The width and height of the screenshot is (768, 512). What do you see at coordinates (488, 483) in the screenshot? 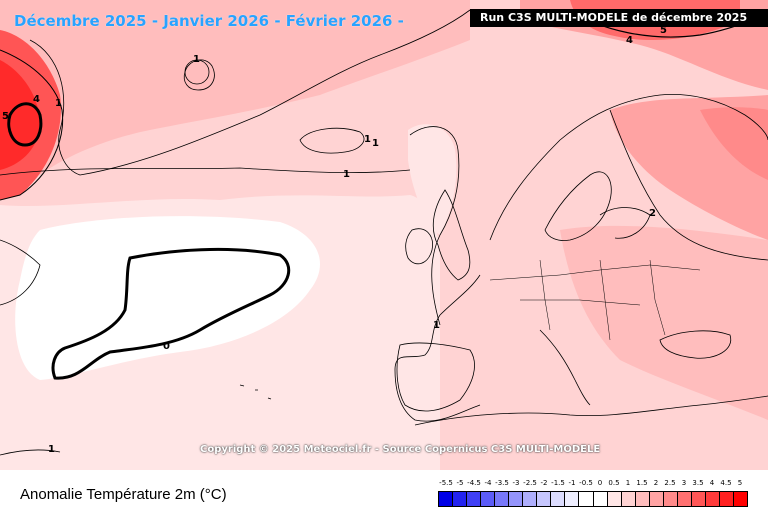
I see `legend-tick-label: -4` at bounding box center [488, 483].